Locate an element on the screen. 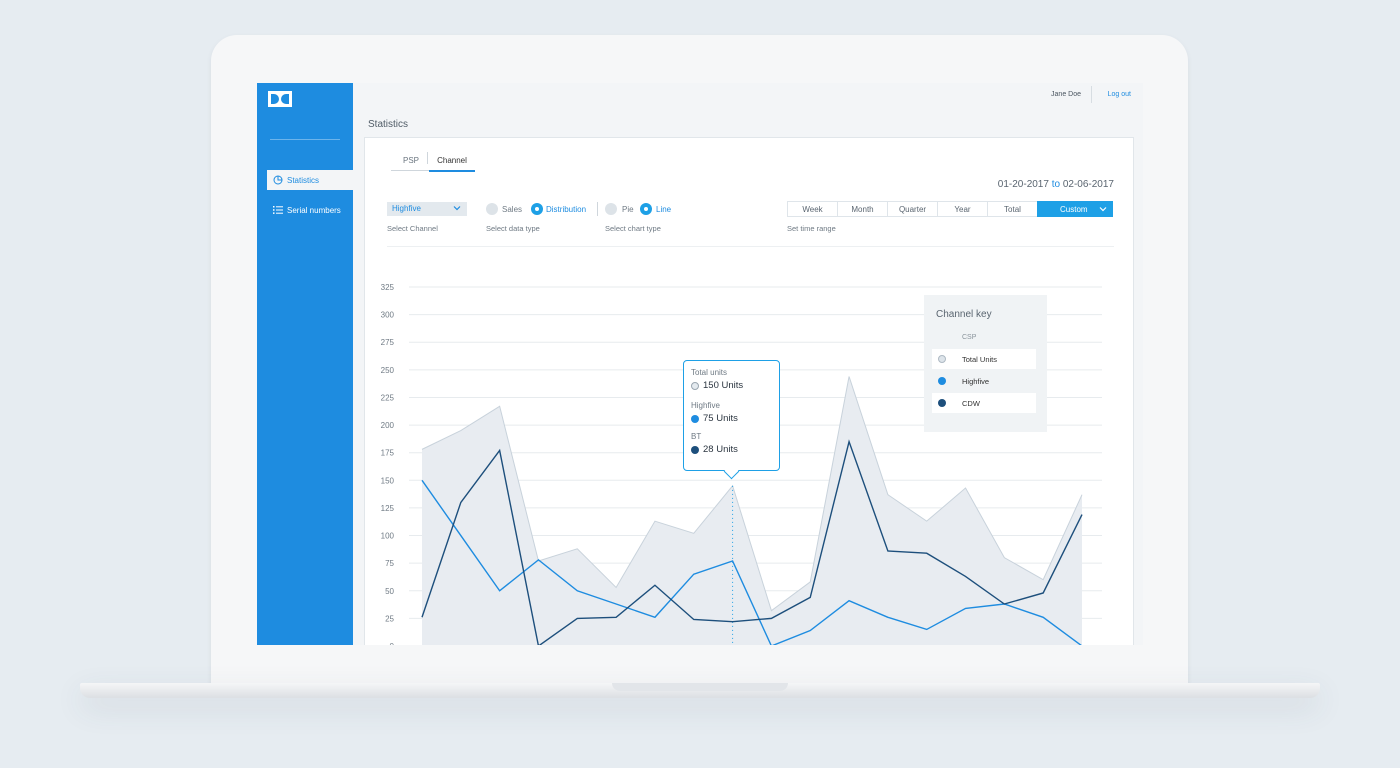 This screenshot has height=768, width=1400. tooltip-value: 150 Units is located at coordinates (723, 385).